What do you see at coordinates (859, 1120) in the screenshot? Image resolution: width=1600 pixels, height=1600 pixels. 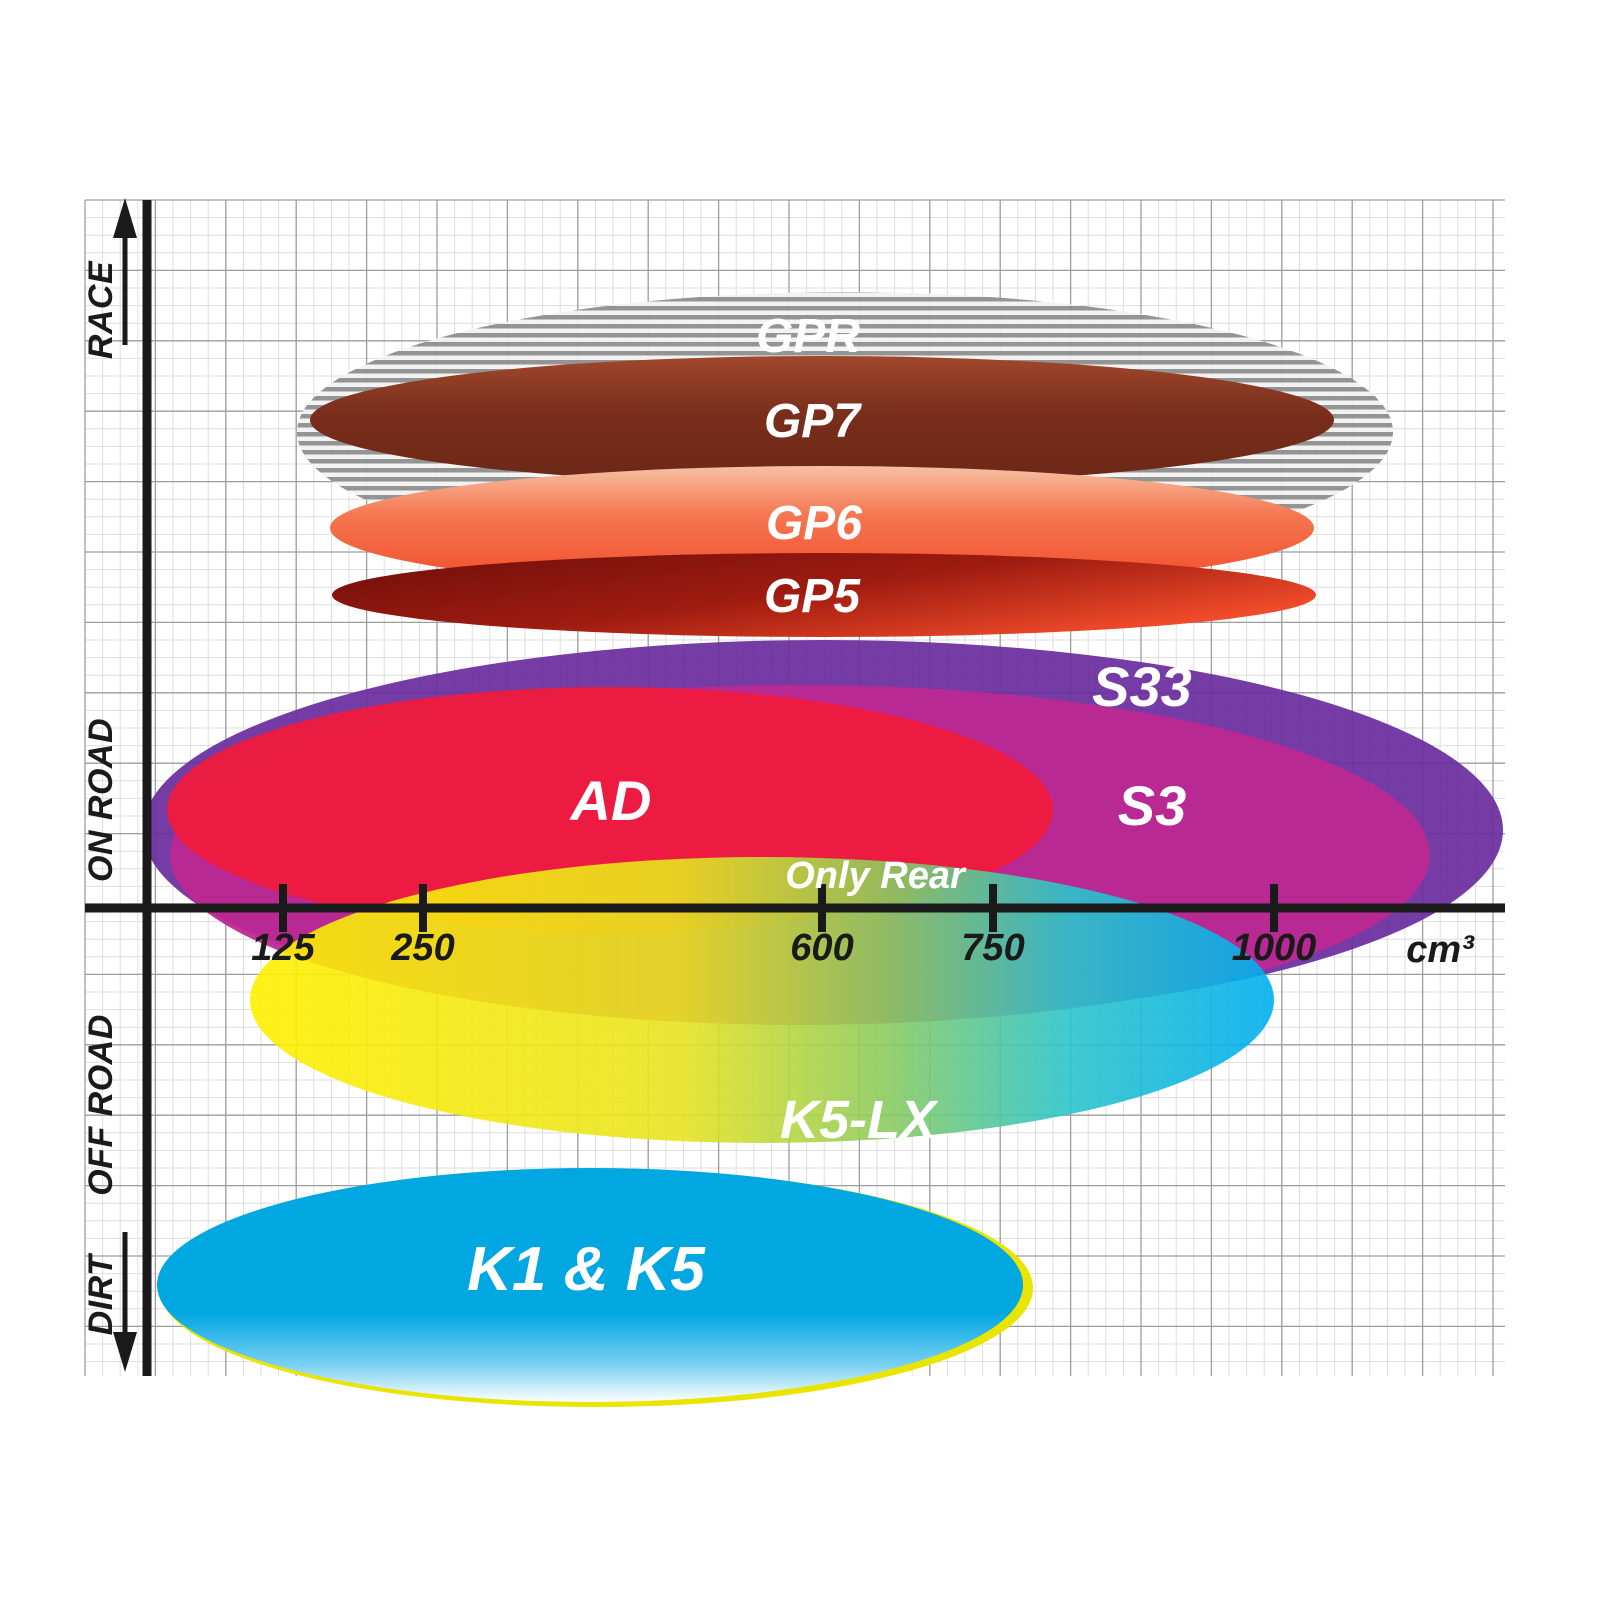 I see `bubble-label-k5lx: K5-LX` at bounding box center [859, 1120].